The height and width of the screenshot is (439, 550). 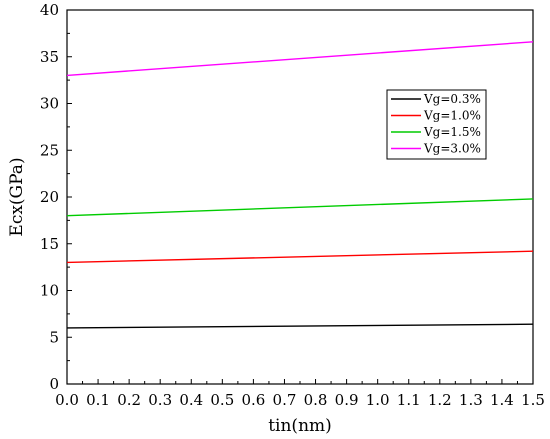 What do you see at coordinates (502, 400) in the screenshot?
I see `x-tick-label: 1.4` at bounding box center [502, 400].